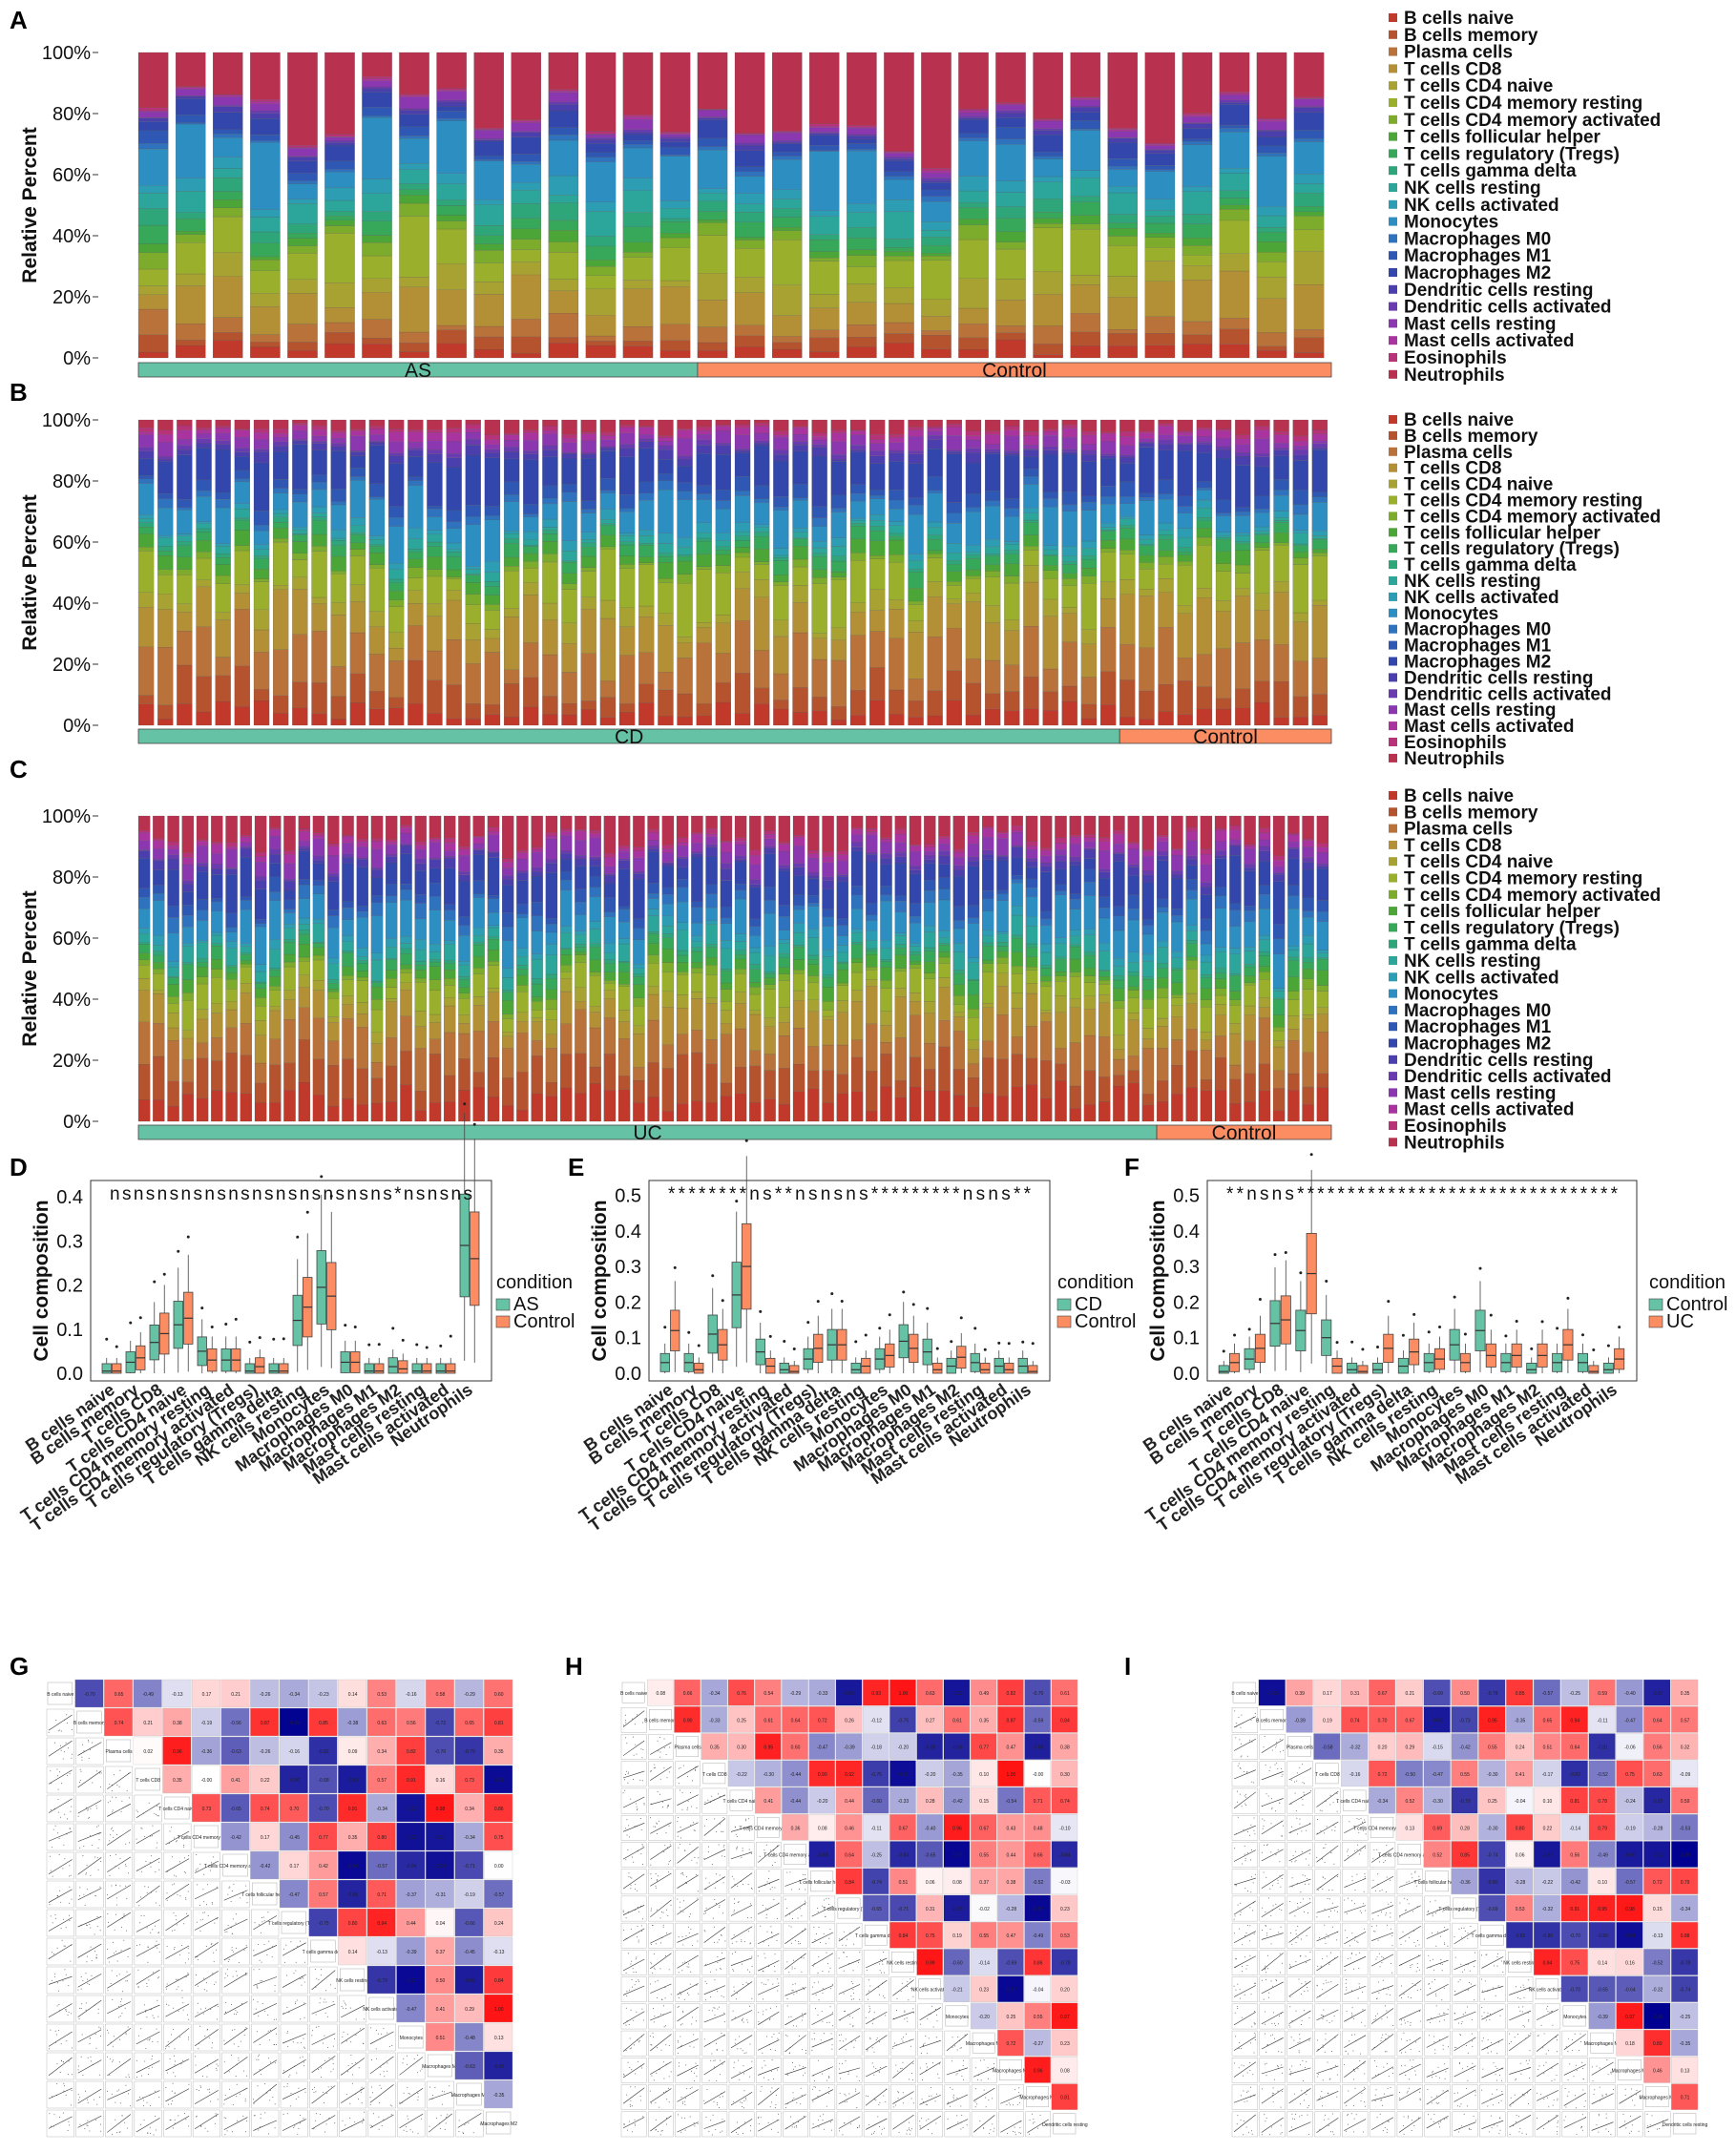 This screenshot has width=1736, height=2152. Describe the element at coordinates (89, 1807) in the screenshot. I see `fit-line` at that location.